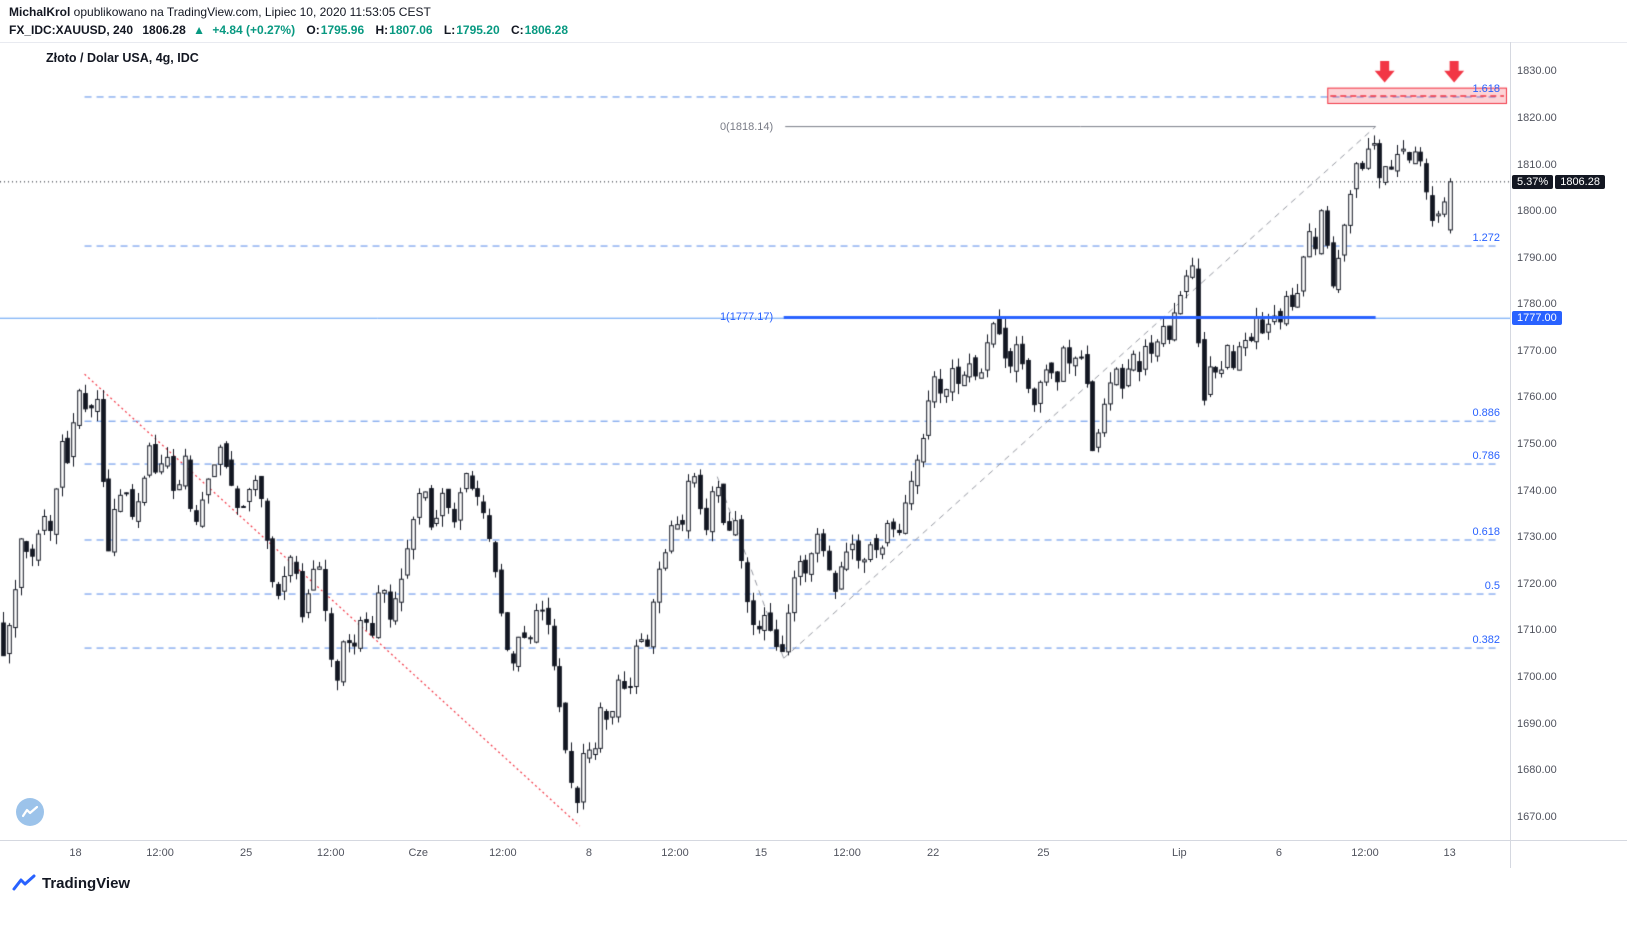 The image size is (1627, 930). Describe the element at coordinates (254, 30) in the screenshot. I see `price-change: +4.84 (+0.27%)` at that location.